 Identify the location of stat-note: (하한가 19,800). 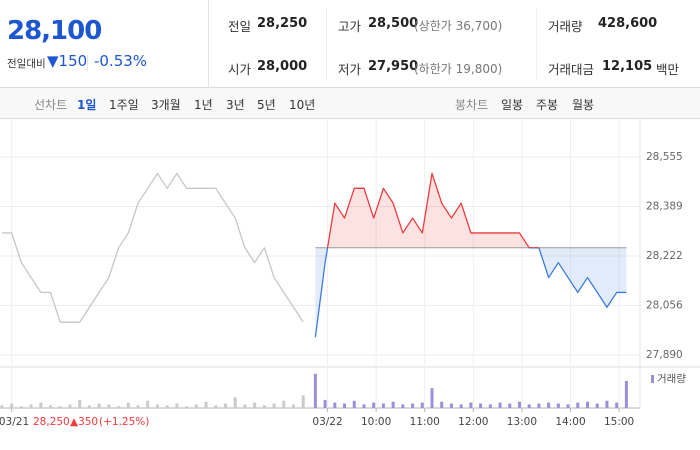
(458, 69).